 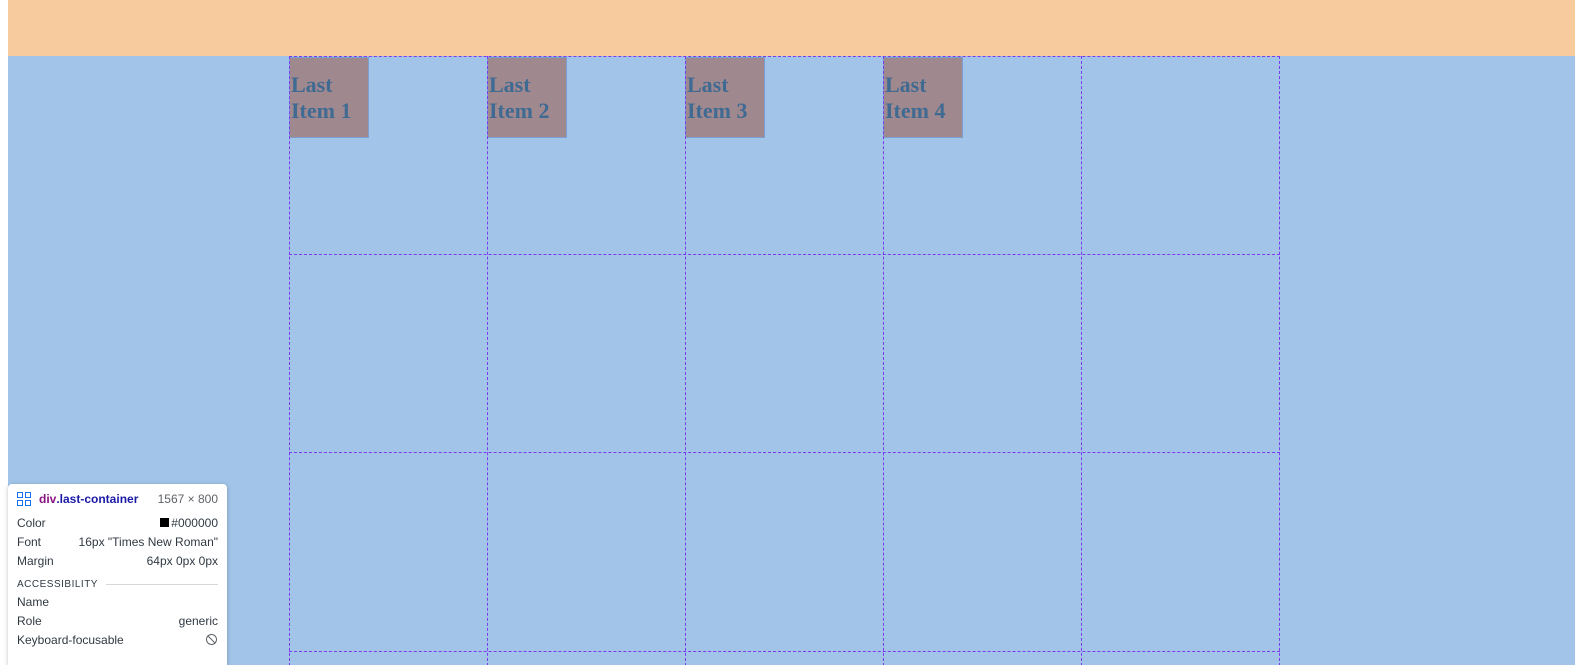 I want to click on grid-item-2: Last Item 2, so click(x=527, y=97).